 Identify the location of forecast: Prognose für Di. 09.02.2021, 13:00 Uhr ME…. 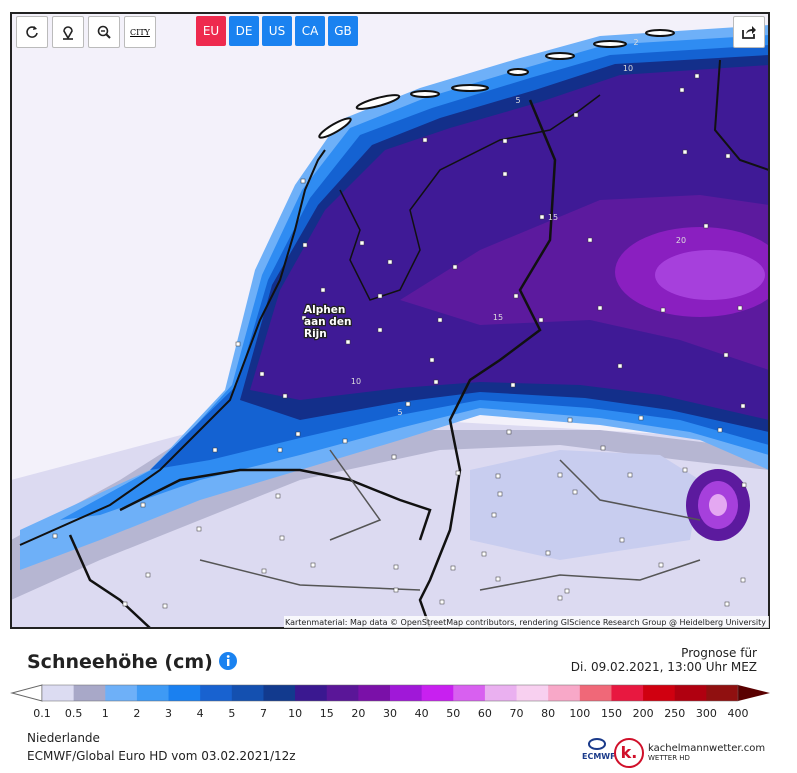
(664, 660).